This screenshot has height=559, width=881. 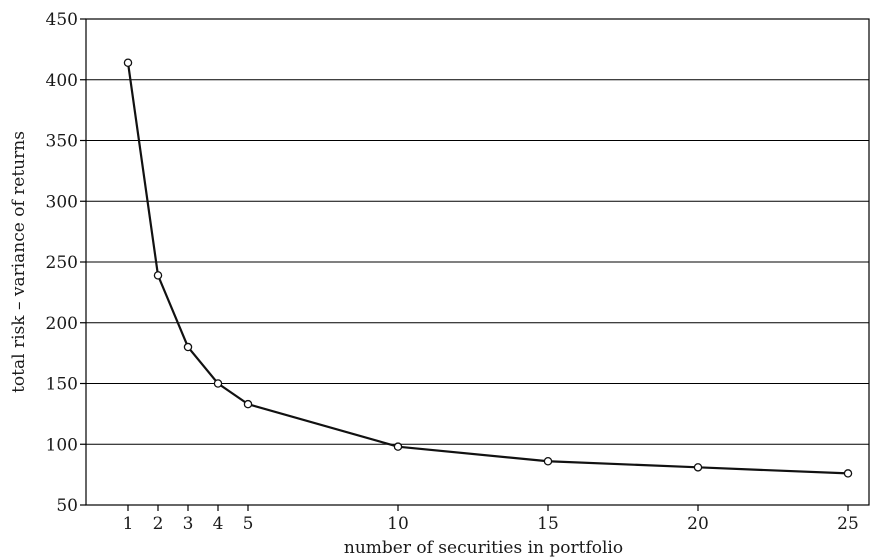 I want to click on x-axis-title: number of securities in portfolio, so click(x=483, y=548).